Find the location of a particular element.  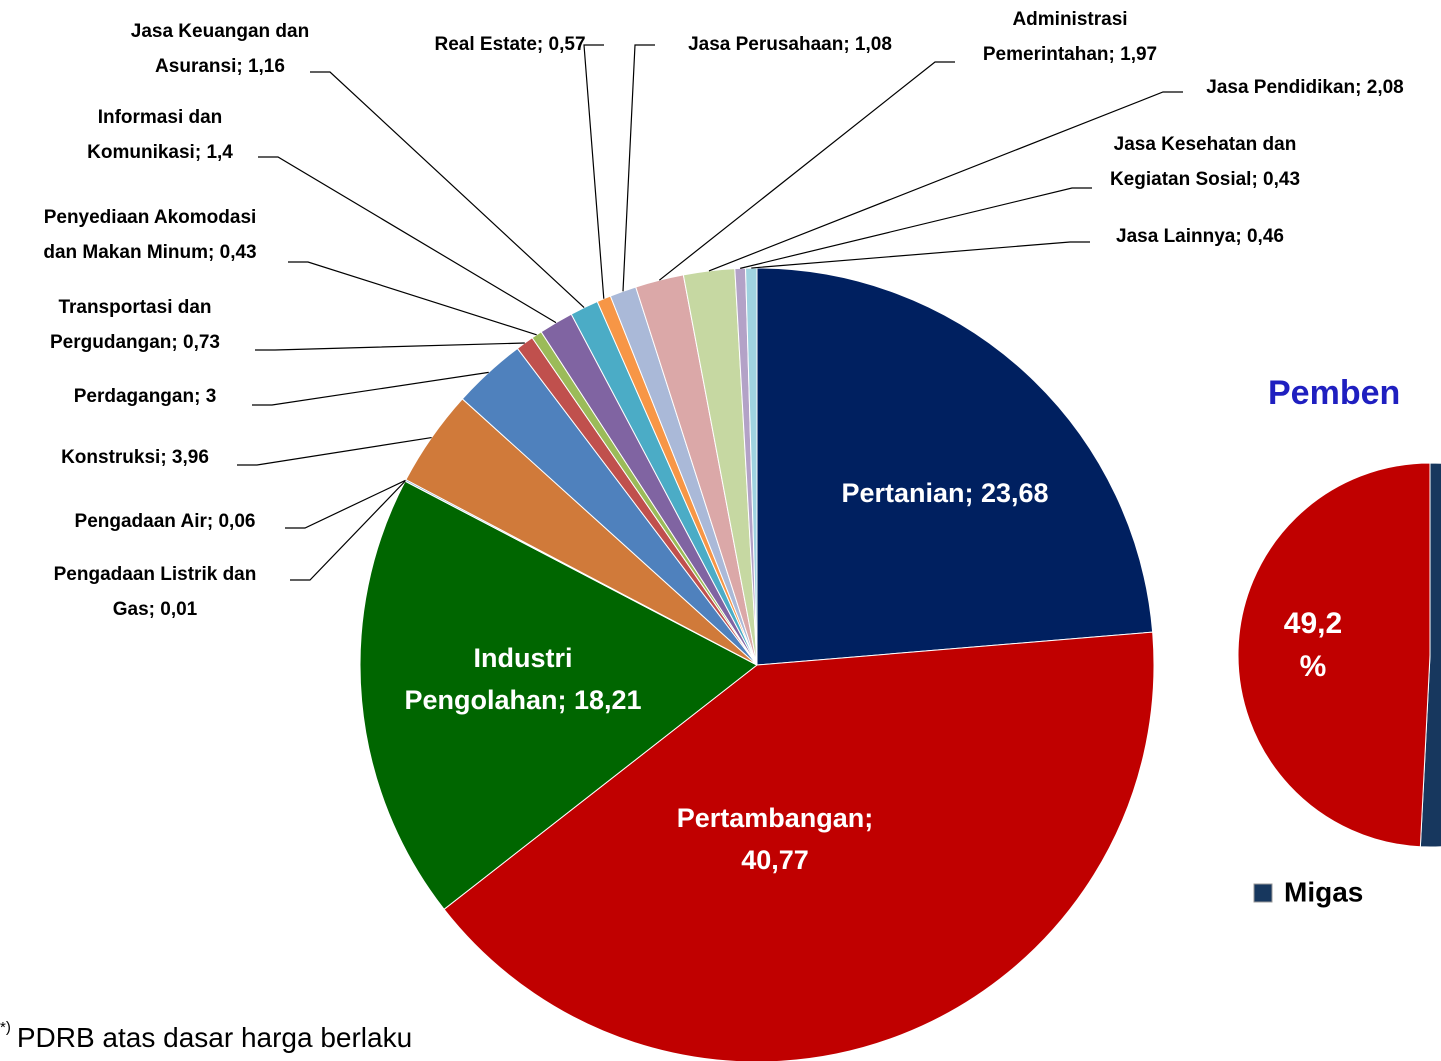

data-label: Pengolahan; 18,21 is located at coordinates (522, 700).